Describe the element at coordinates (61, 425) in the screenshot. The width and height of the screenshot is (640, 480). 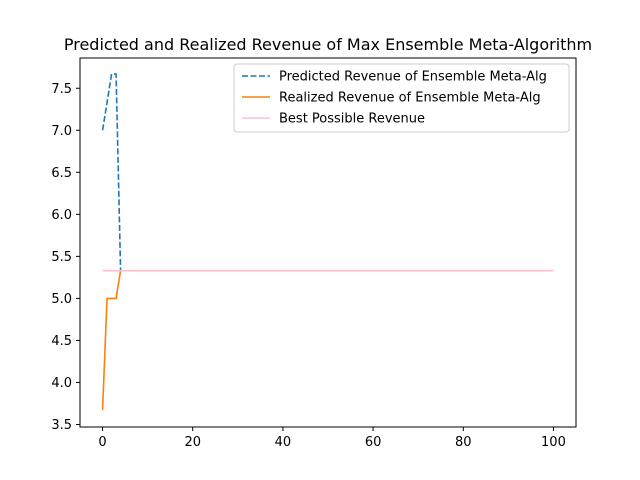
I see `y-tick-label: 3.5` at that location.